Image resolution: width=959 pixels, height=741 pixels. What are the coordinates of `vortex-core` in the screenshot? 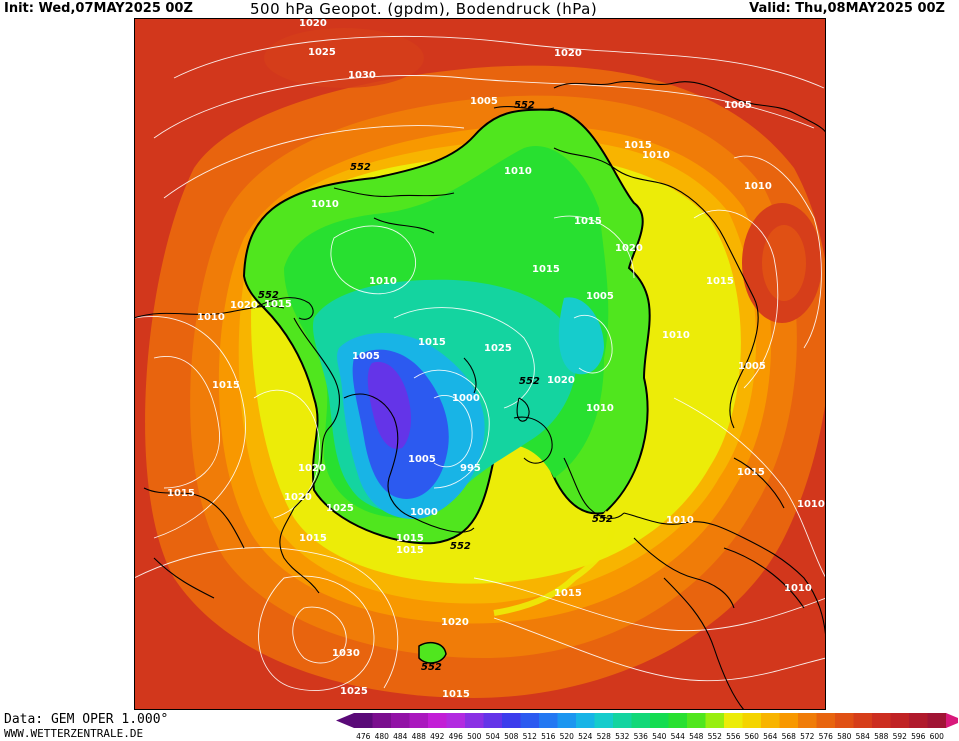 It's located at (389, 405).